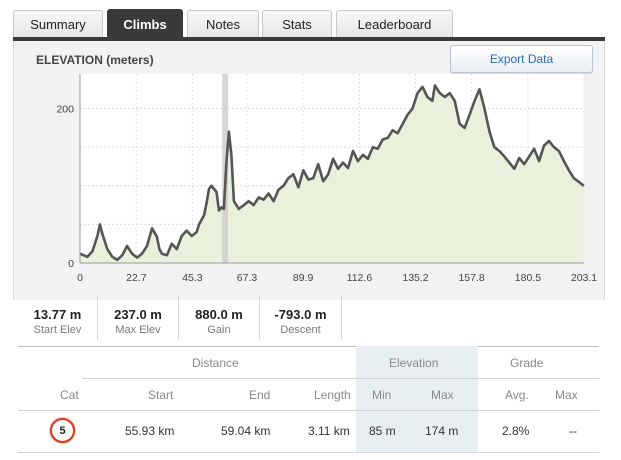 Image resolution: width=621 pixels, height=460 pixels. Describe the element at coordinates (528, 278) in the screenshot. I see `x-tick-label: 180.5` at that location.